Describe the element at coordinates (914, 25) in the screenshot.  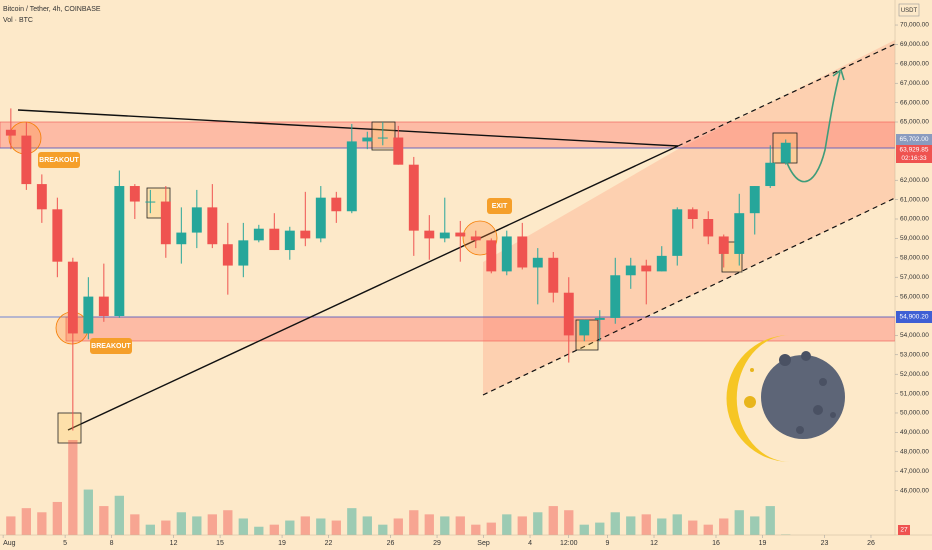
I see `y-tick-label: 70,000.00` at that location.